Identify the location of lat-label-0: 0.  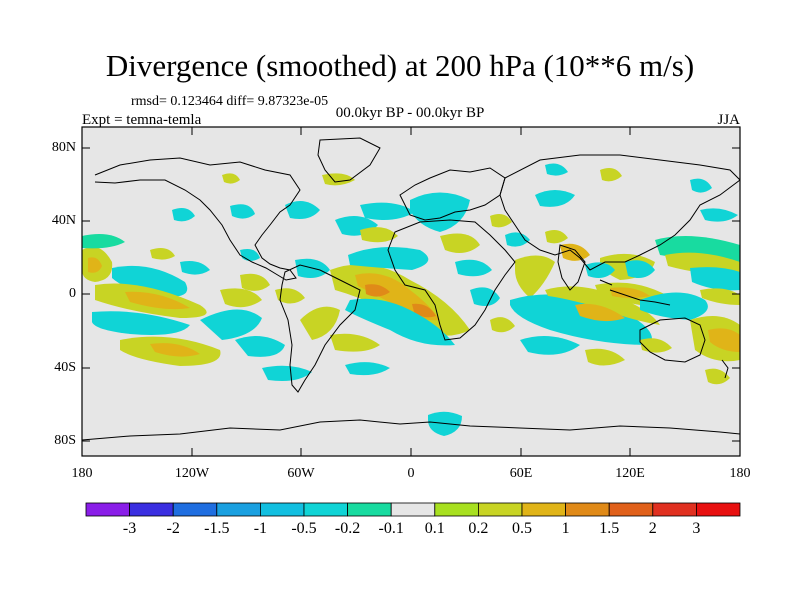
(72, 293).